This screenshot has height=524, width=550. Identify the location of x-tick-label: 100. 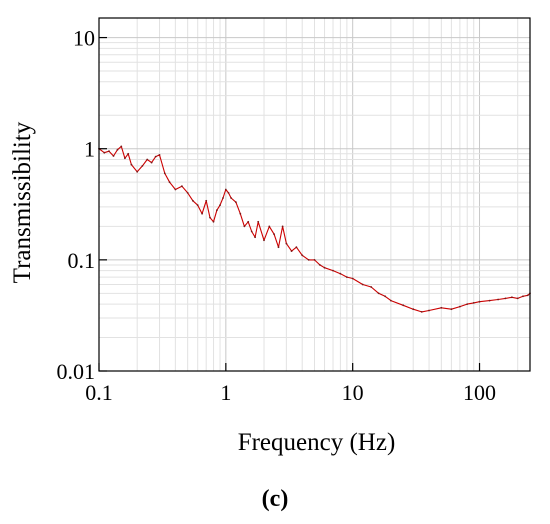
(479, 392).